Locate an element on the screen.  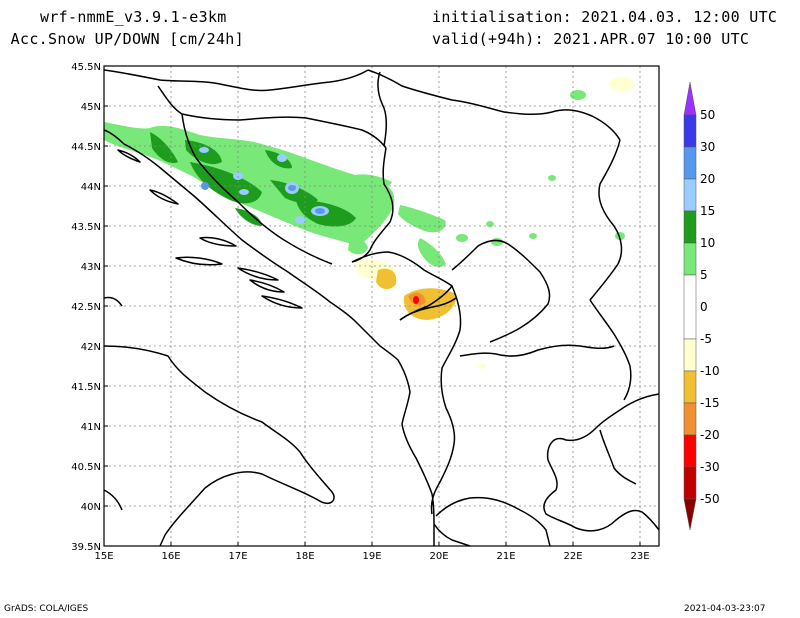
snow-patch-mont is located at coordinates (431, 252).